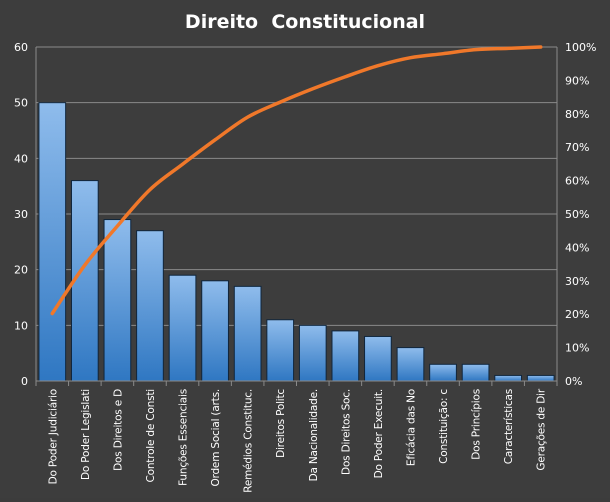 Image resolution: width=610 pixels, height=502 pixels. I want to click on category-label: Gerações de Dir, so click(542, 429).